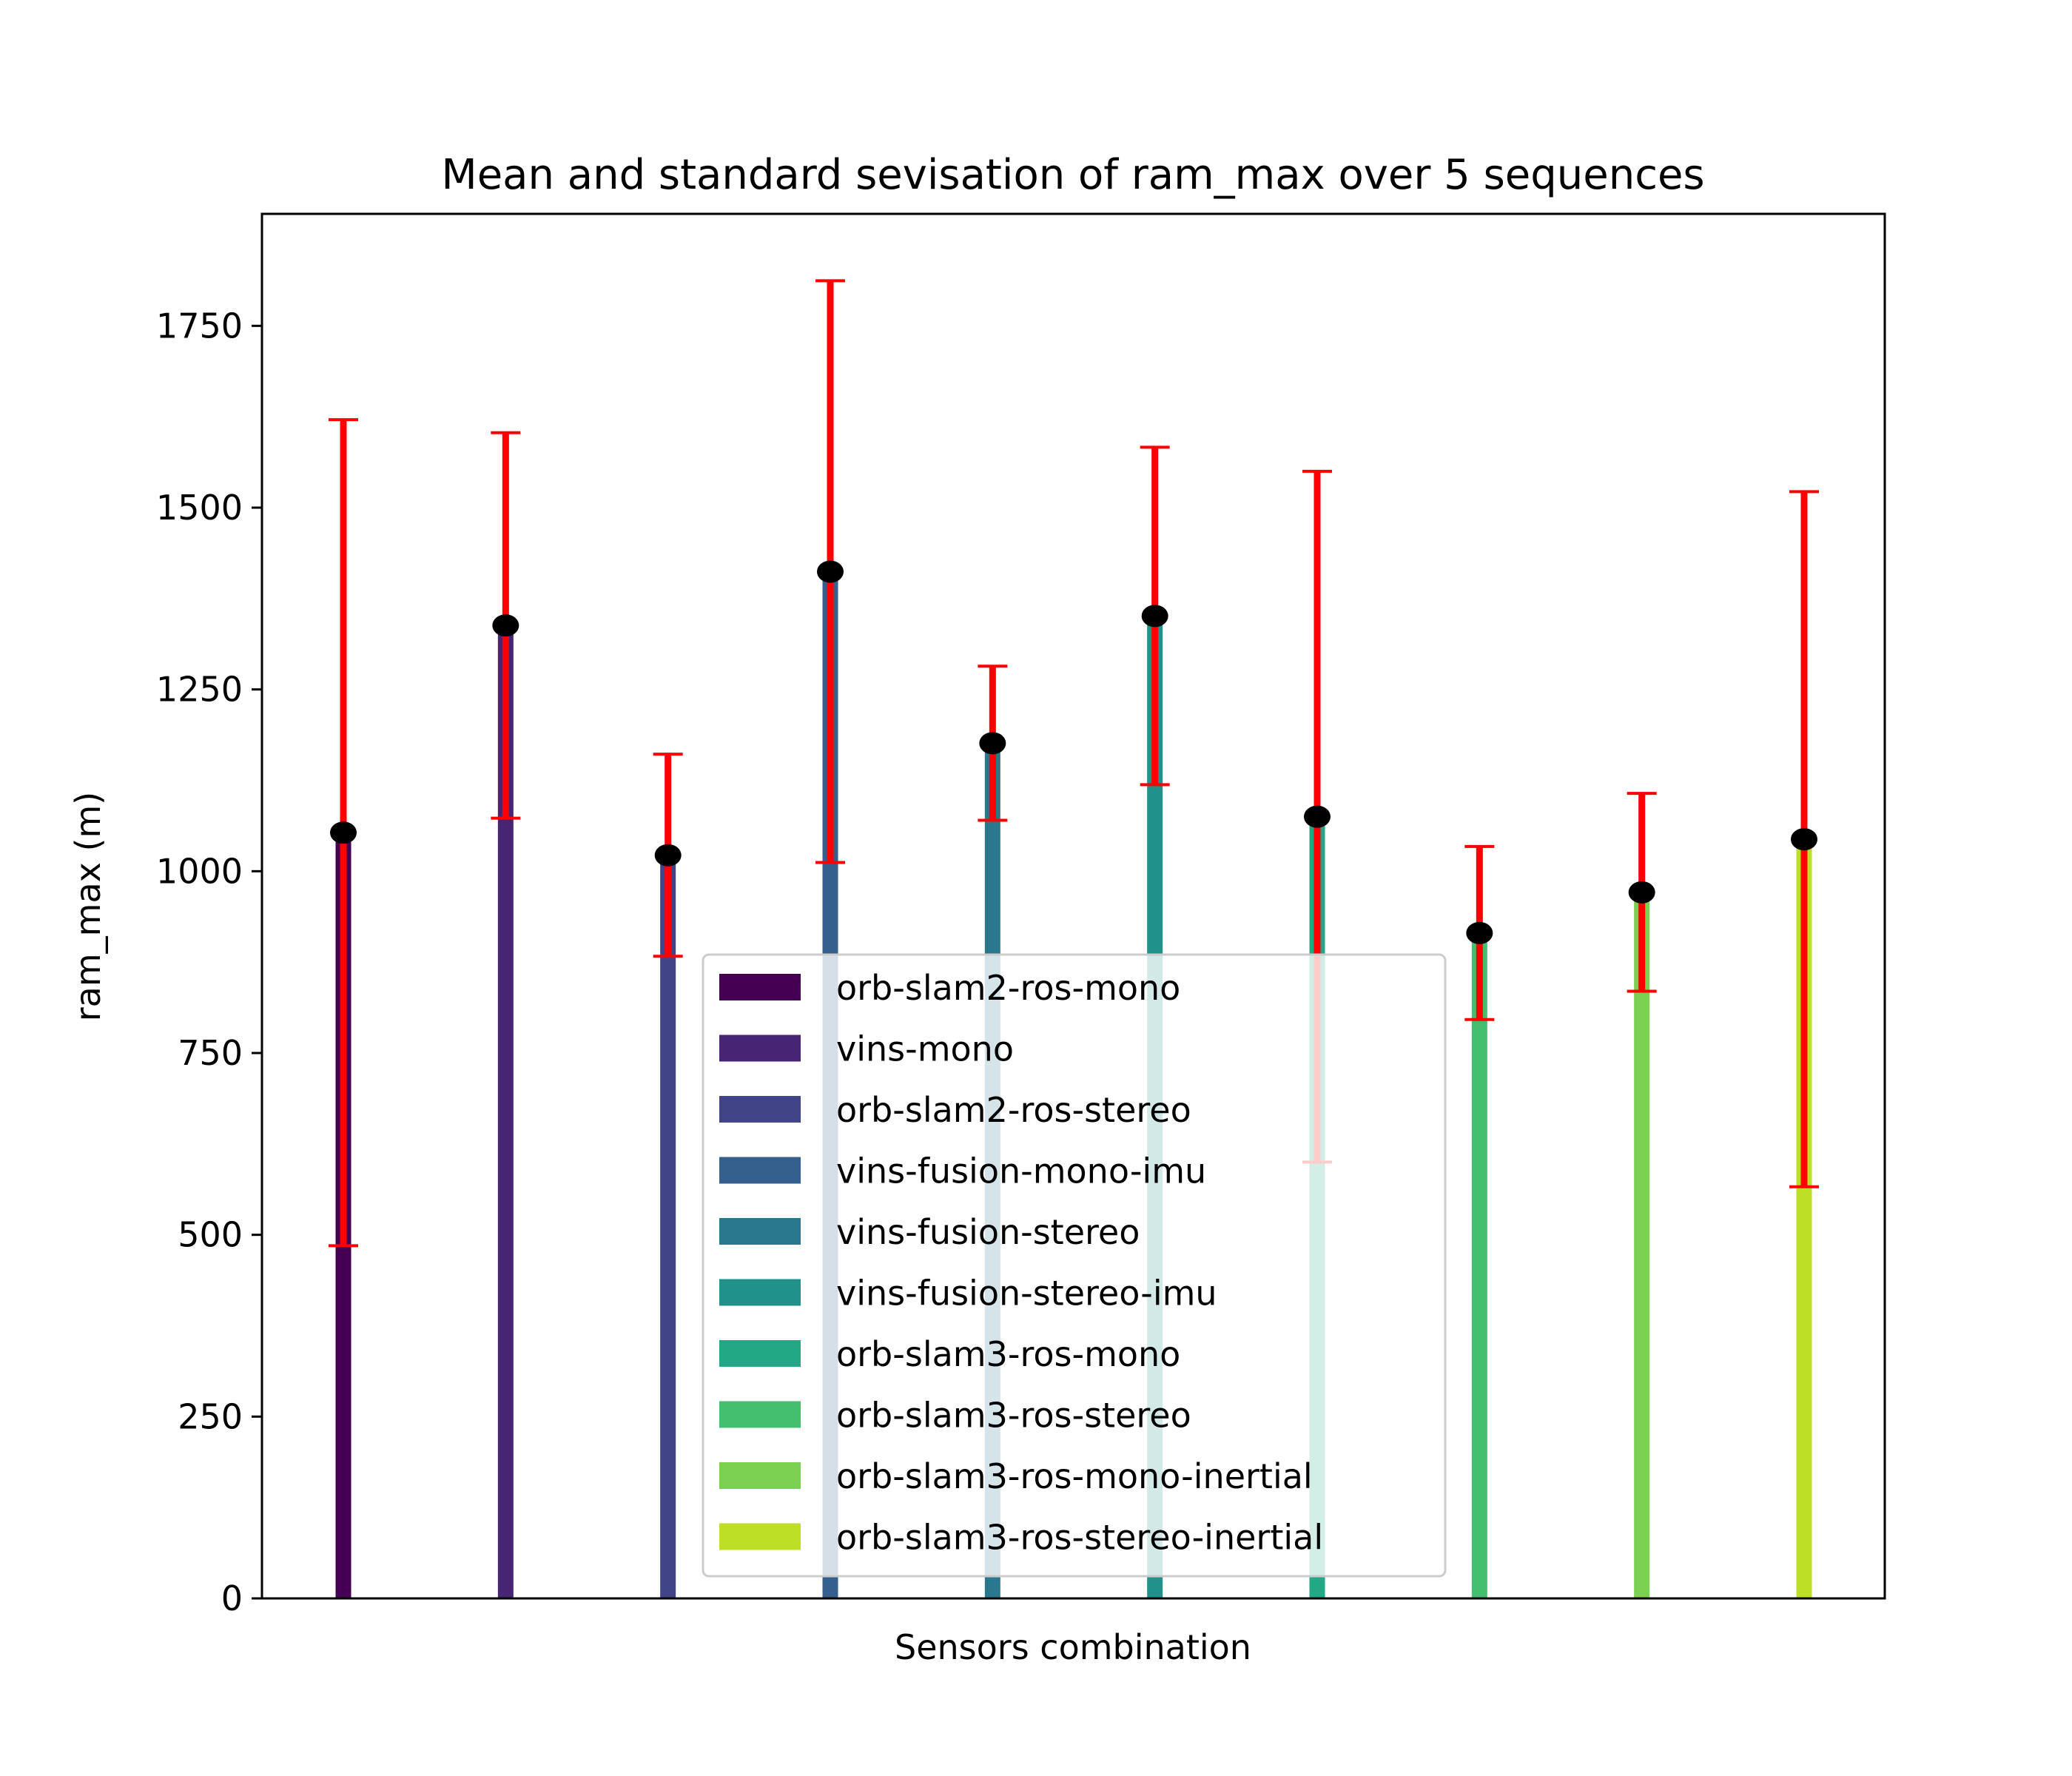 The image size is (2072, 1776). I want to click on legend-item: vins-fusion-mono-imu, so click(962, 1171).